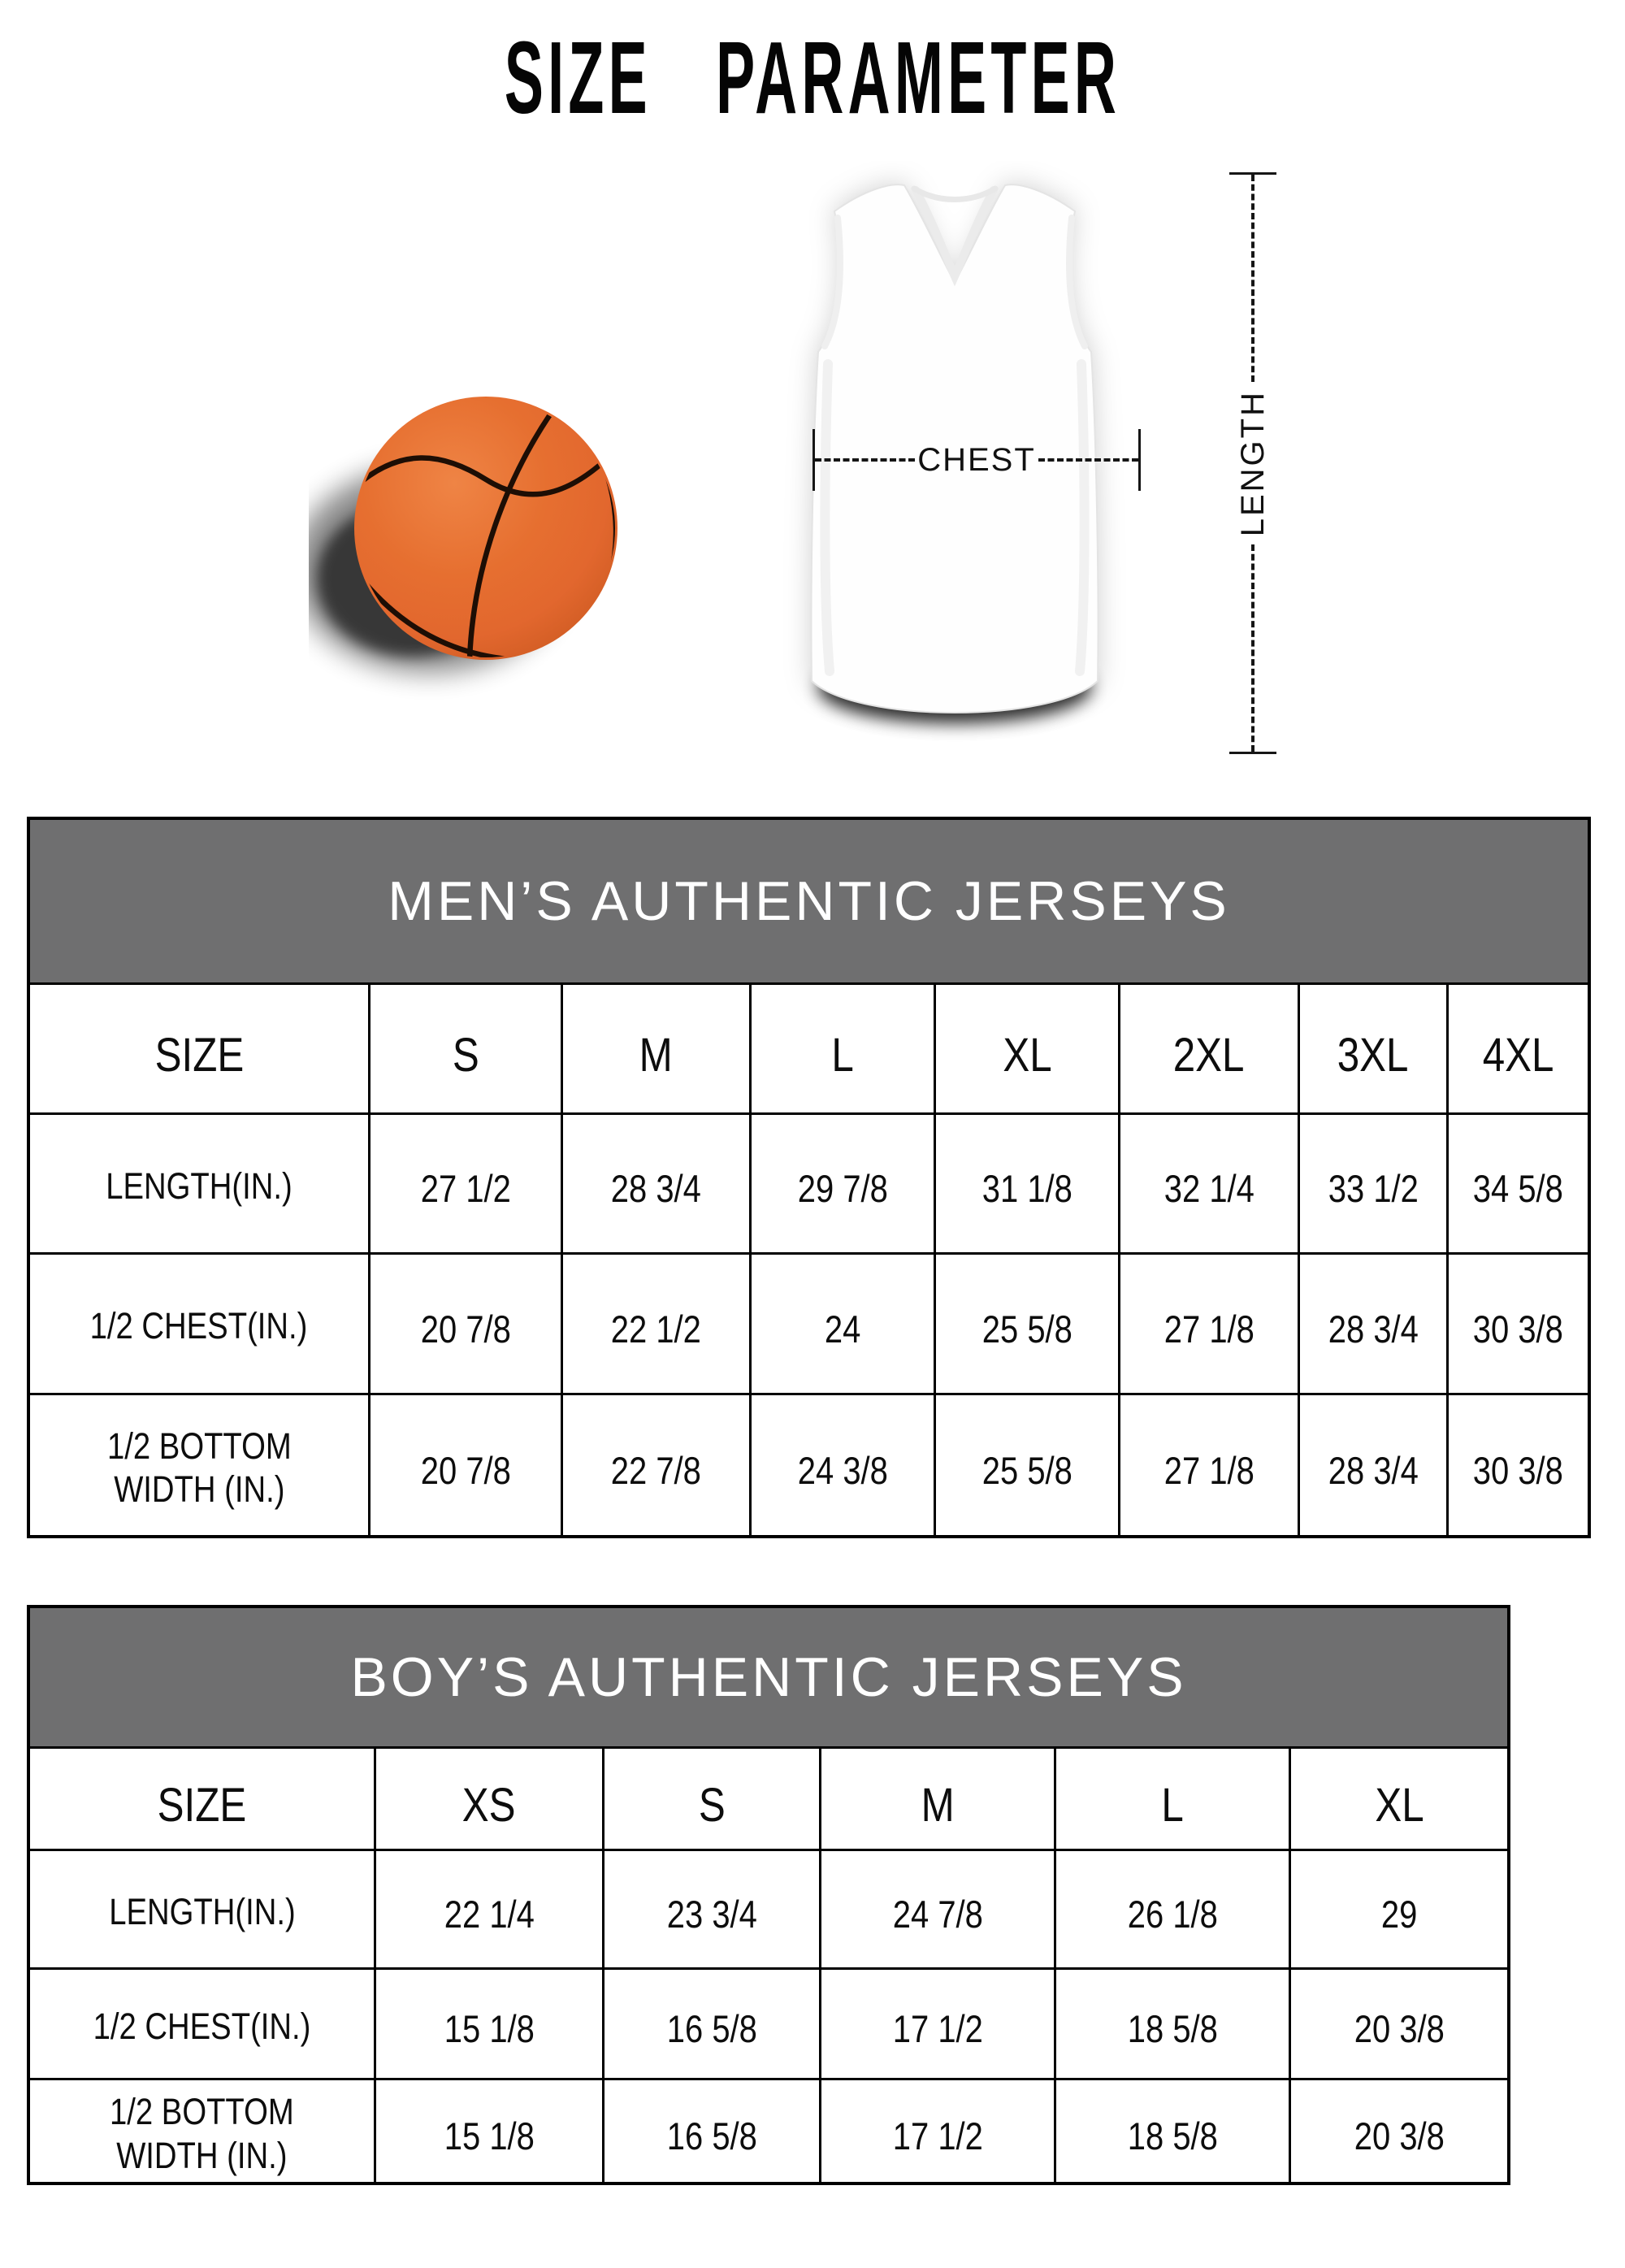  Describe the element at coordinates (1252, 173) in the screenshot. I see `length-top-tick` at that location.